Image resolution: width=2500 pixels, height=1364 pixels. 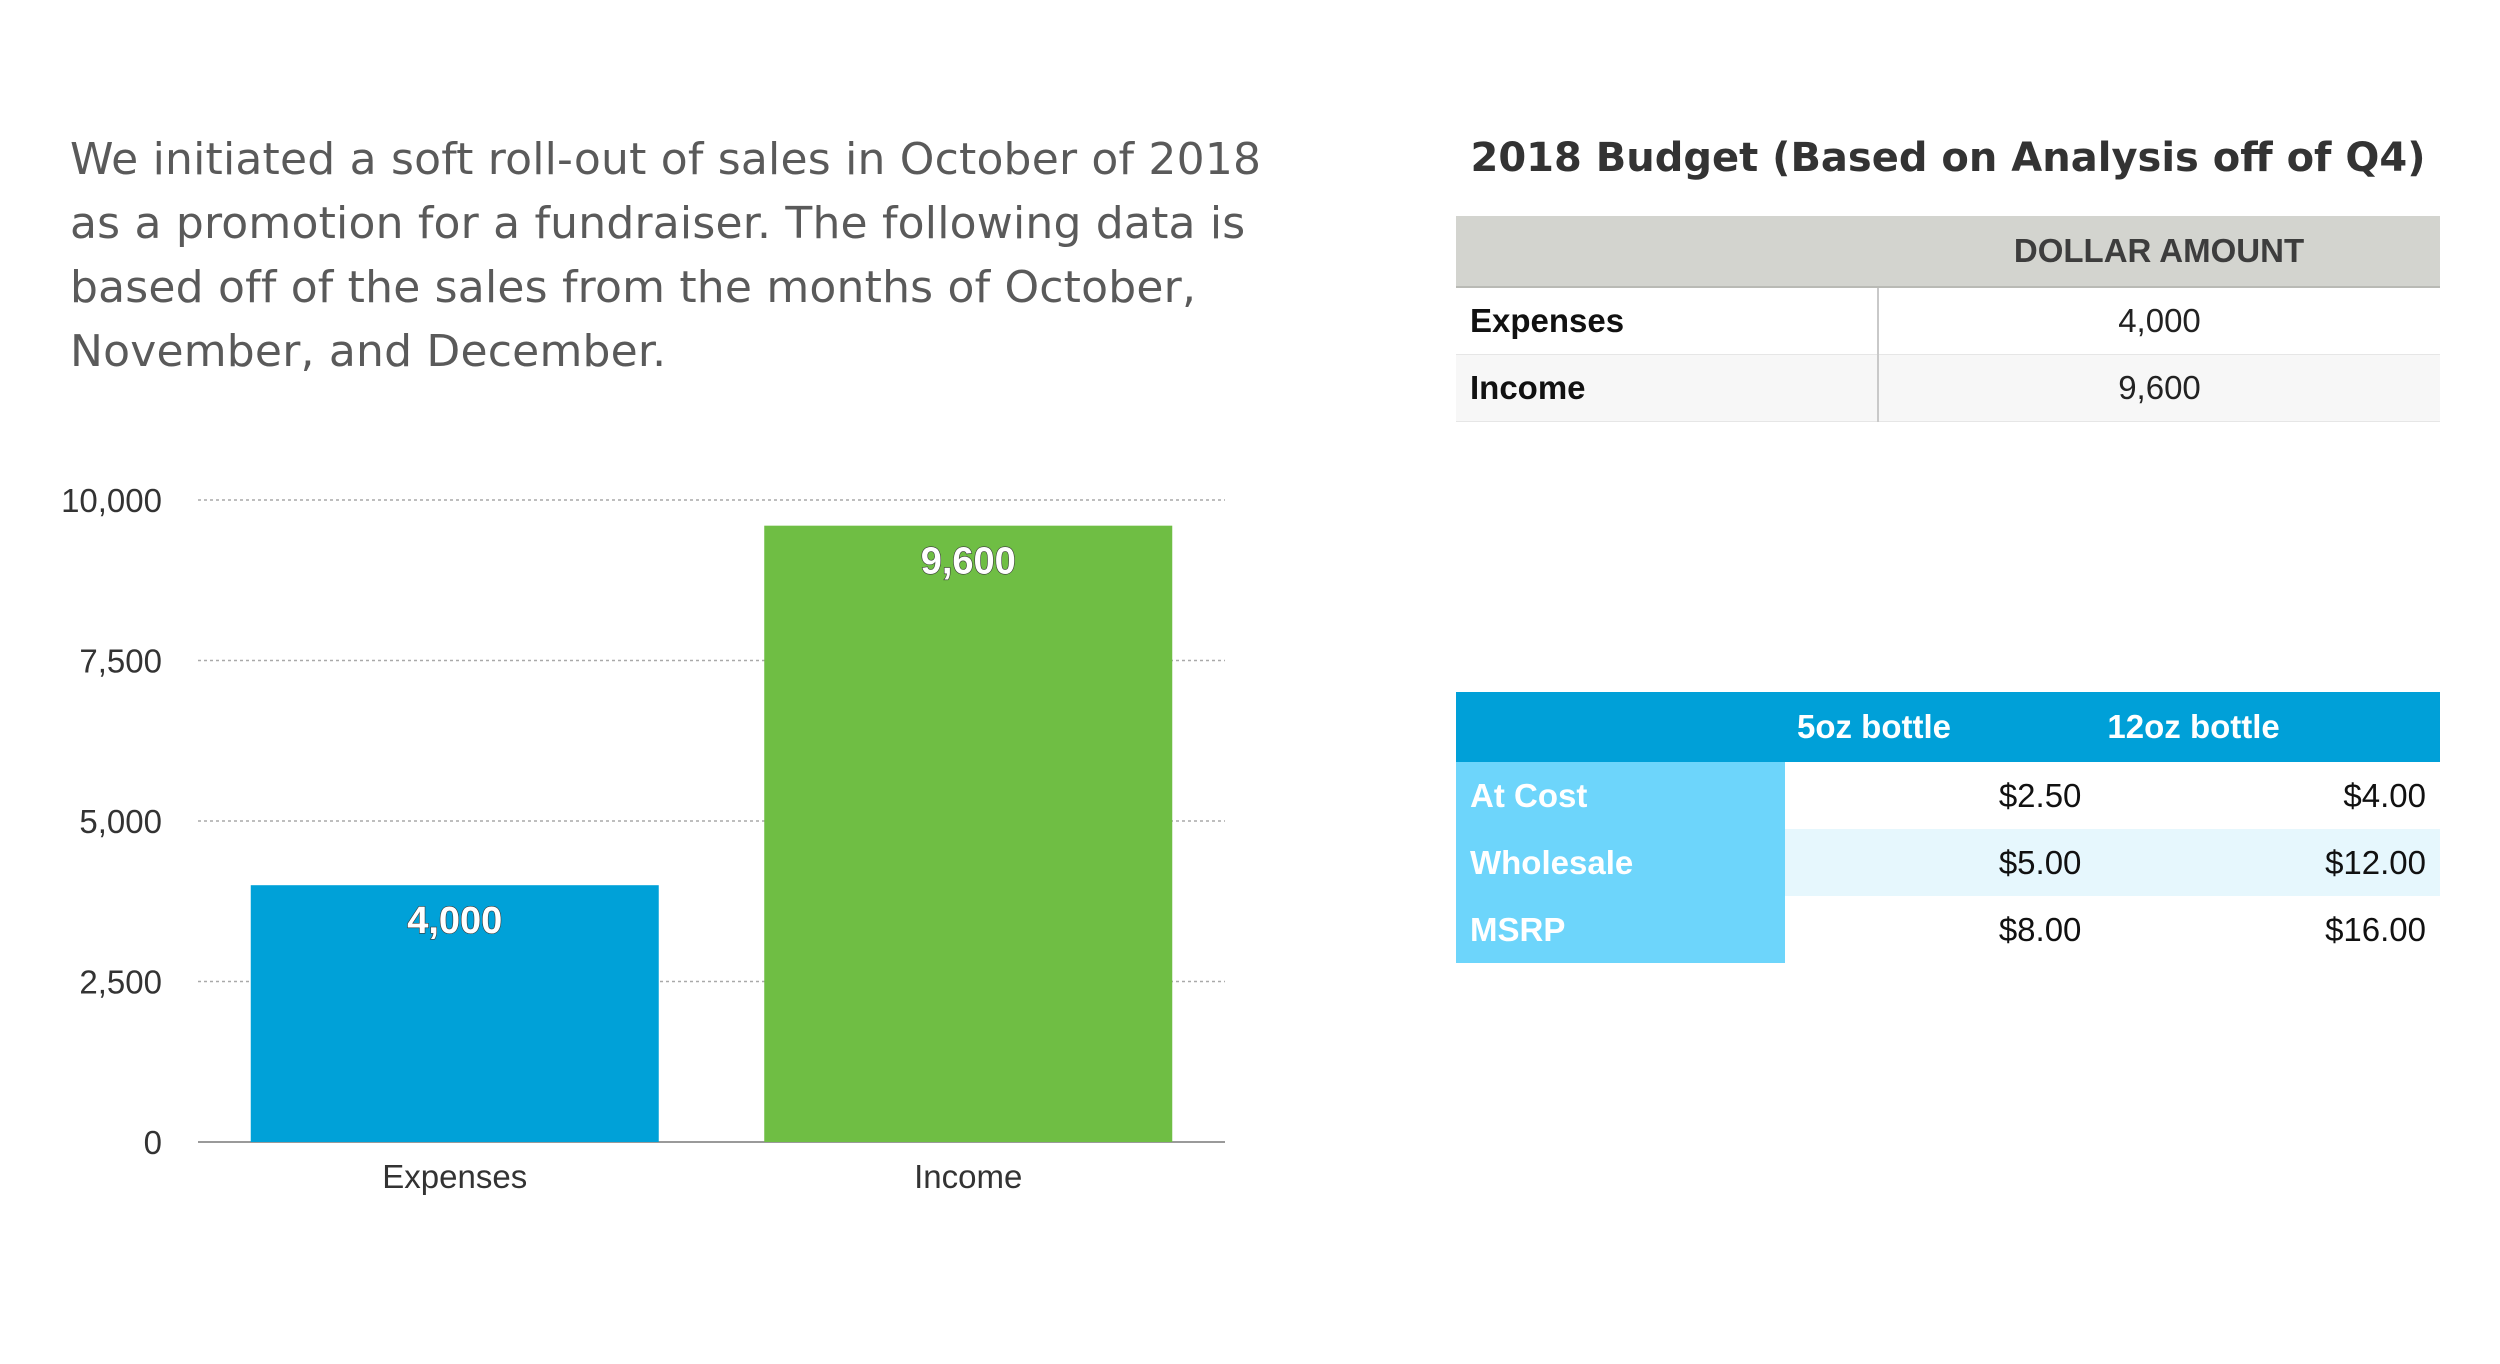 I want to click on budget-row-label: Expenses, so click(x=1667, y=321).